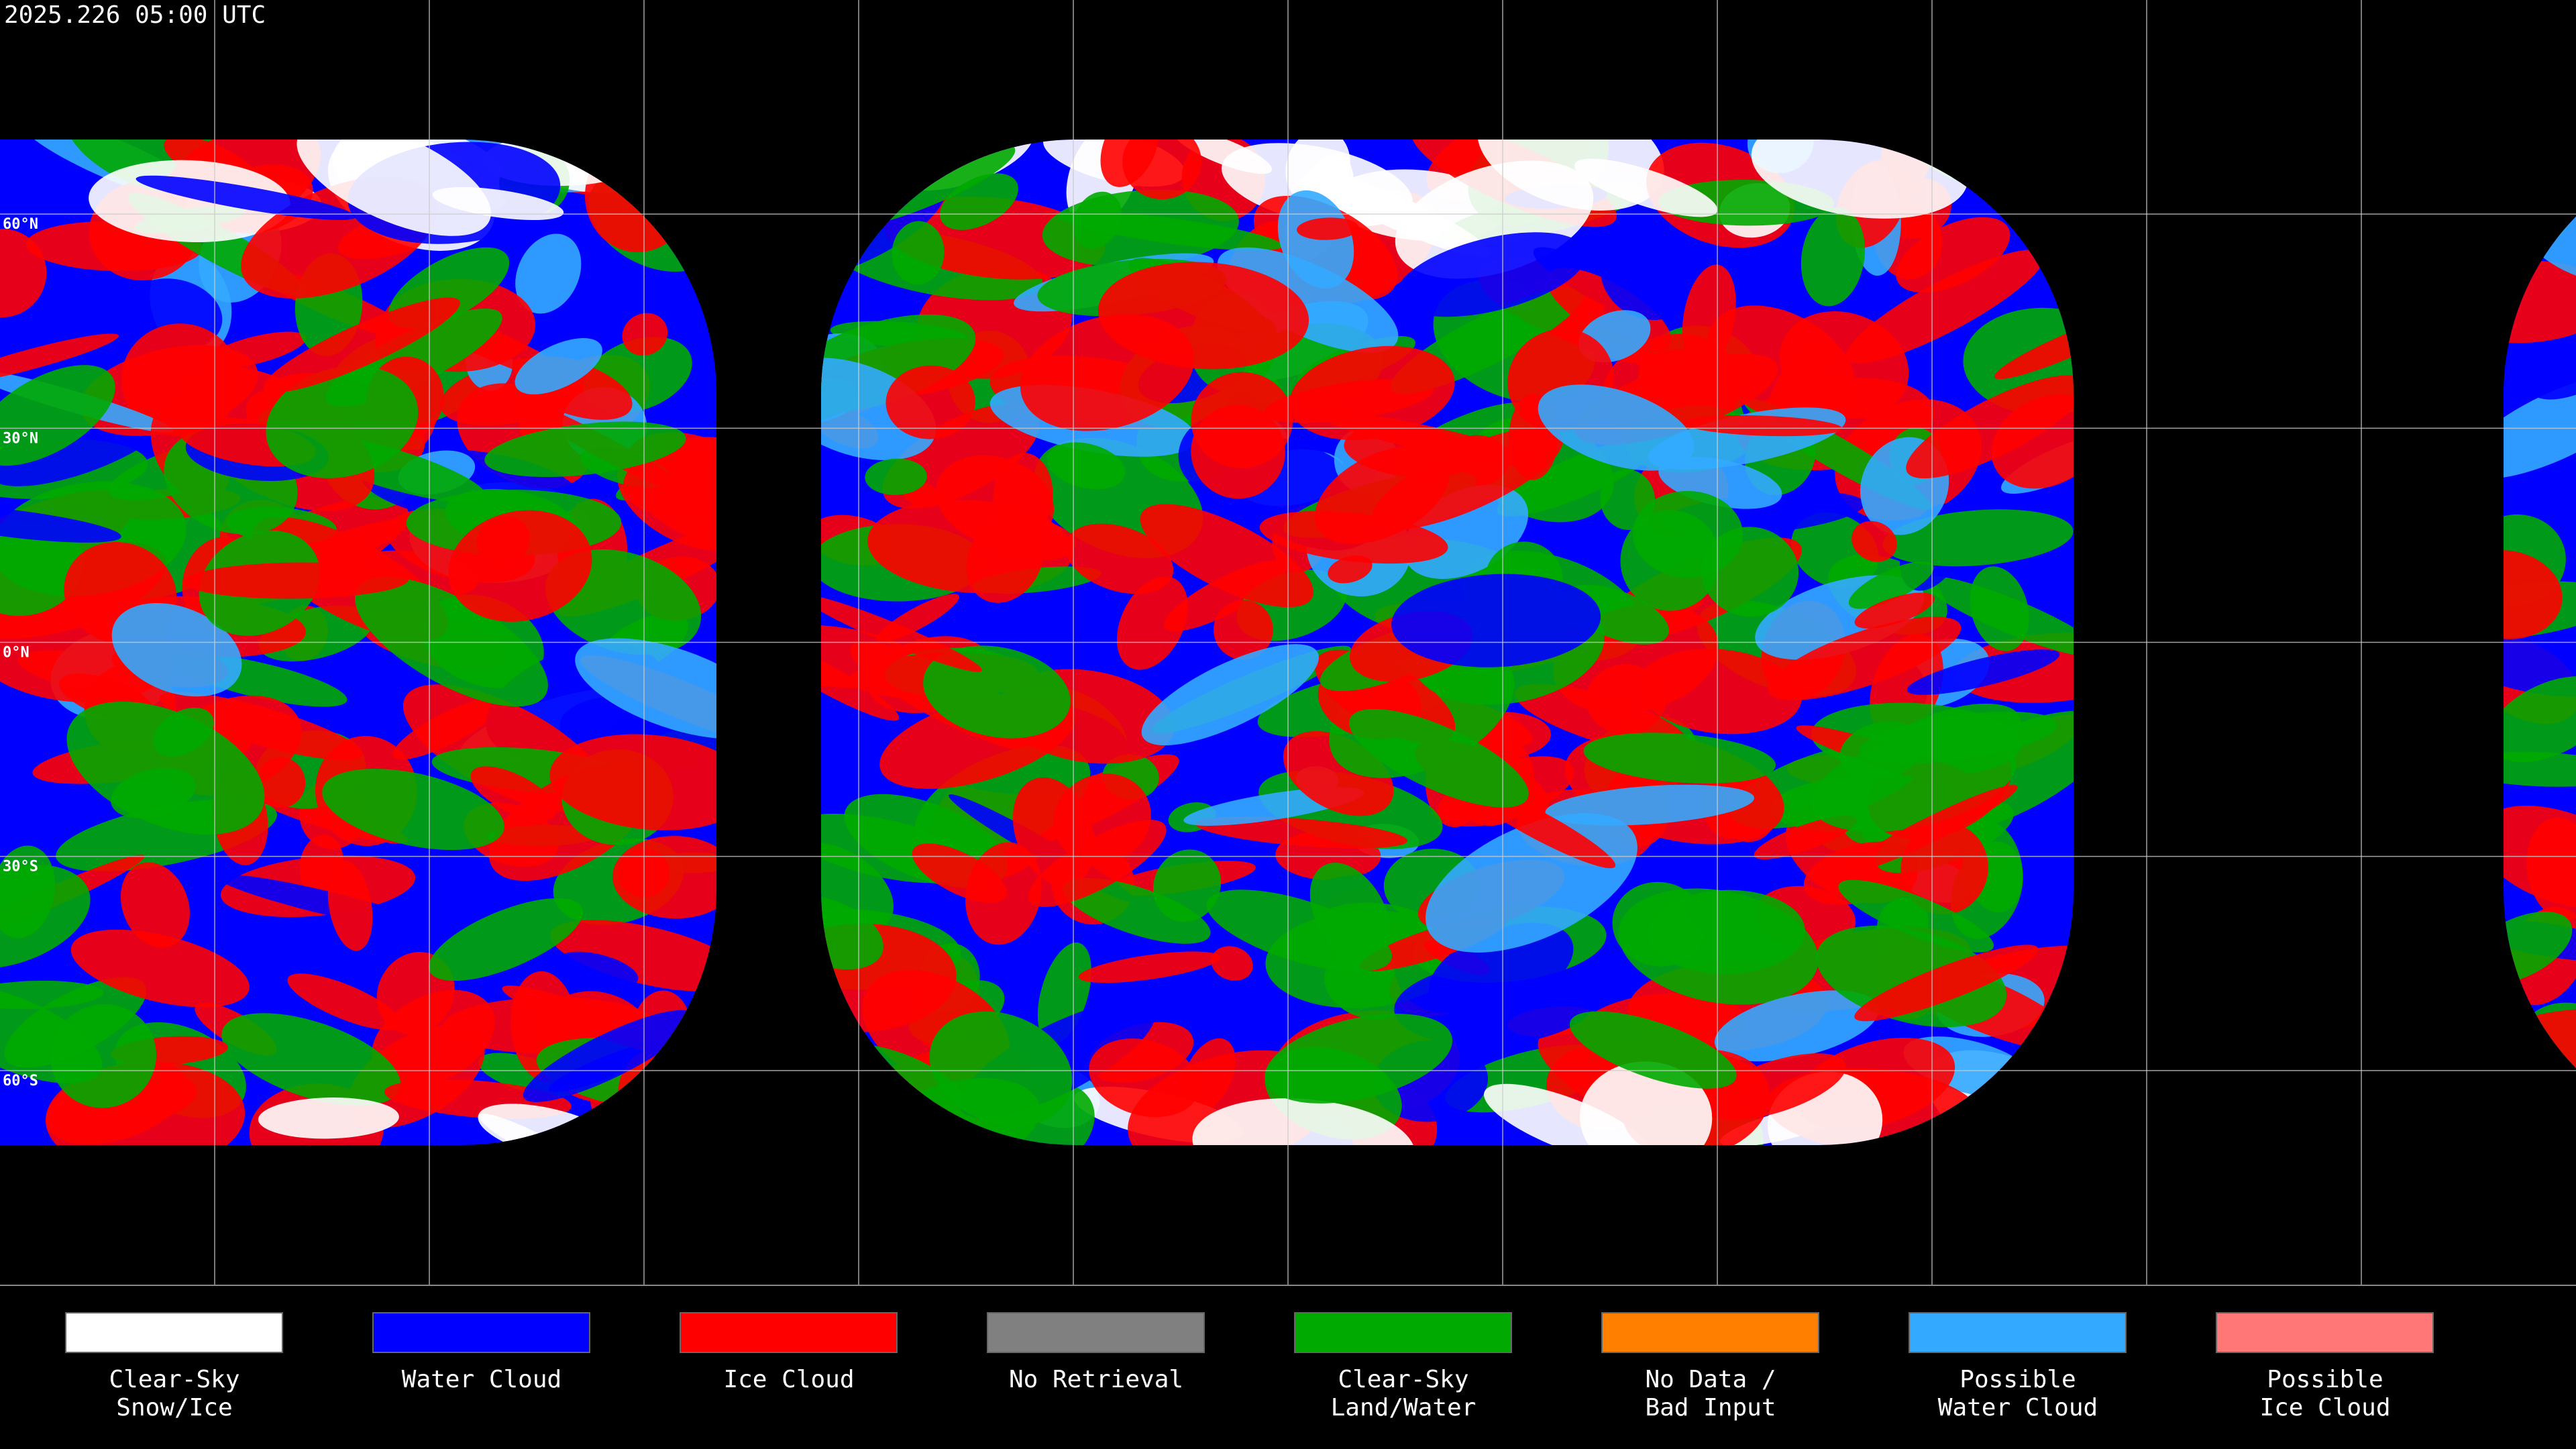 The image size is (2576, 1449). Describe the element at coordinates (20, 438) in the screenshot. I see `latitude-label: 30°N` at that location.